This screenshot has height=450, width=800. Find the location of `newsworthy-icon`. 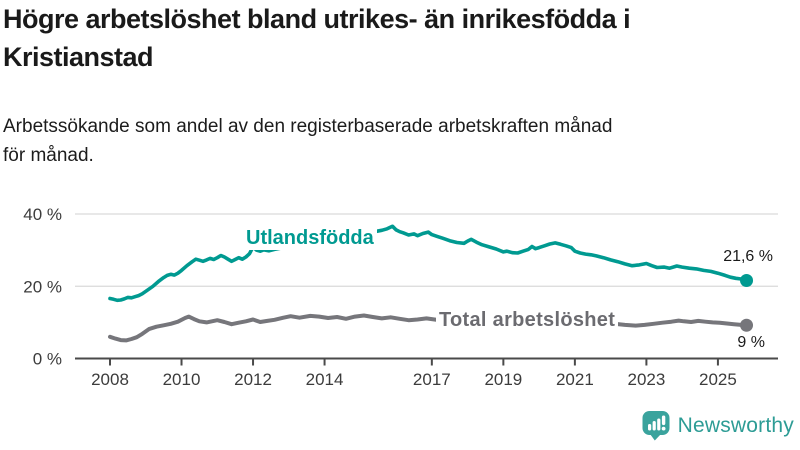

newsworthy-icon is located at coordinates (656, 426).